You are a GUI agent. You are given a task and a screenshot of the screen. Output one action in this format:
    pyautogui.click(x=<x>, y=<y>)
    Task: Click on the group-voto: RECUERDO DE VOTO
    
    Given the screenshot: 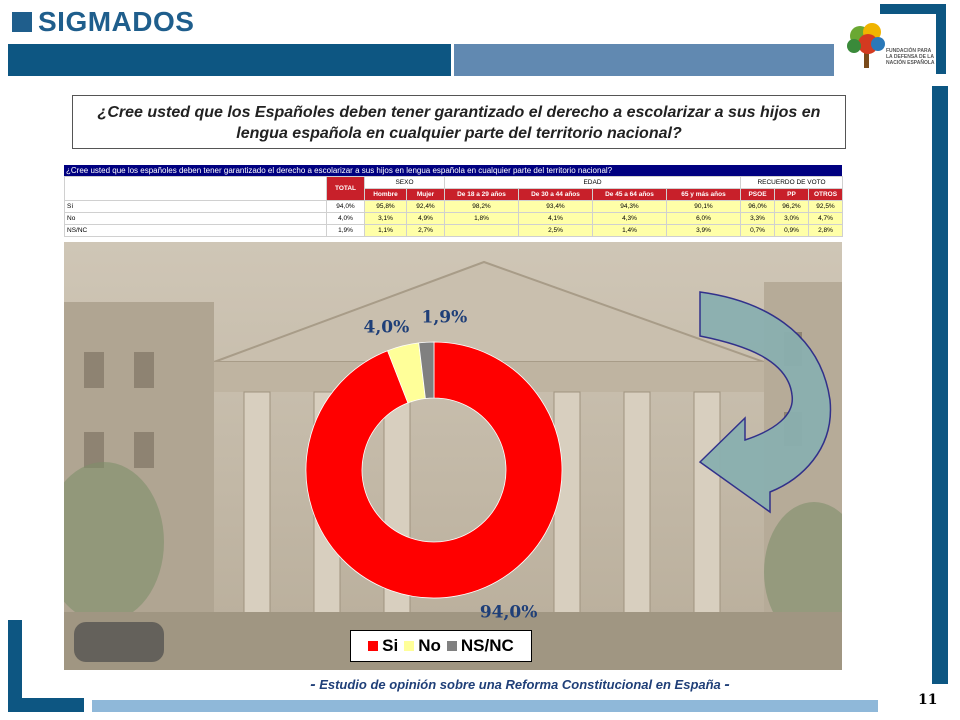 What is the action you would take?
    pyautogui.click(x=791, y=182)
    